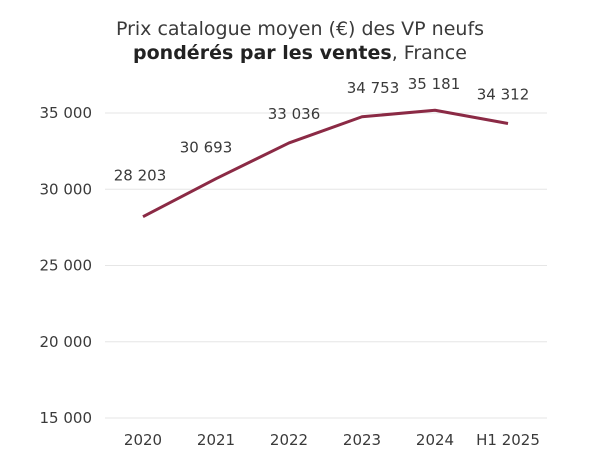  I want to click on x-tick-label: 2020, so click(143, 440).